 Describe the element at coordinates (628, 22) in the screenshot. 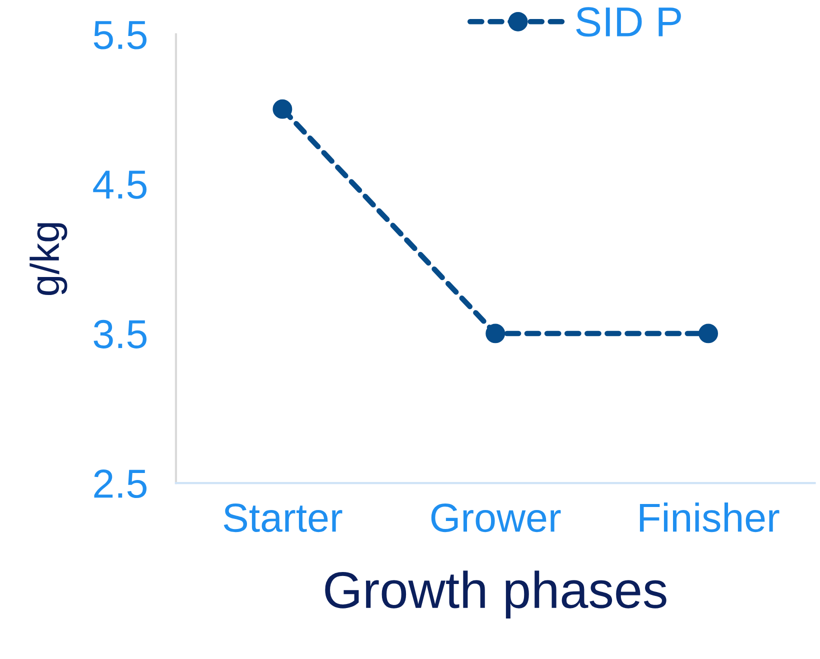

I see `legend-label: SID P` at that location.